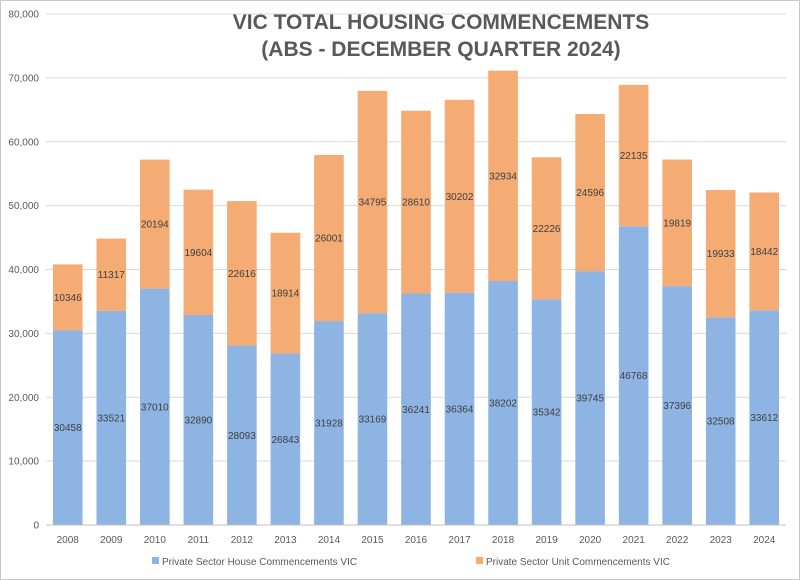 The height and width of the screenshot is (580, 800). I want to click on x-tick-label: 2021, so click(634, 540).